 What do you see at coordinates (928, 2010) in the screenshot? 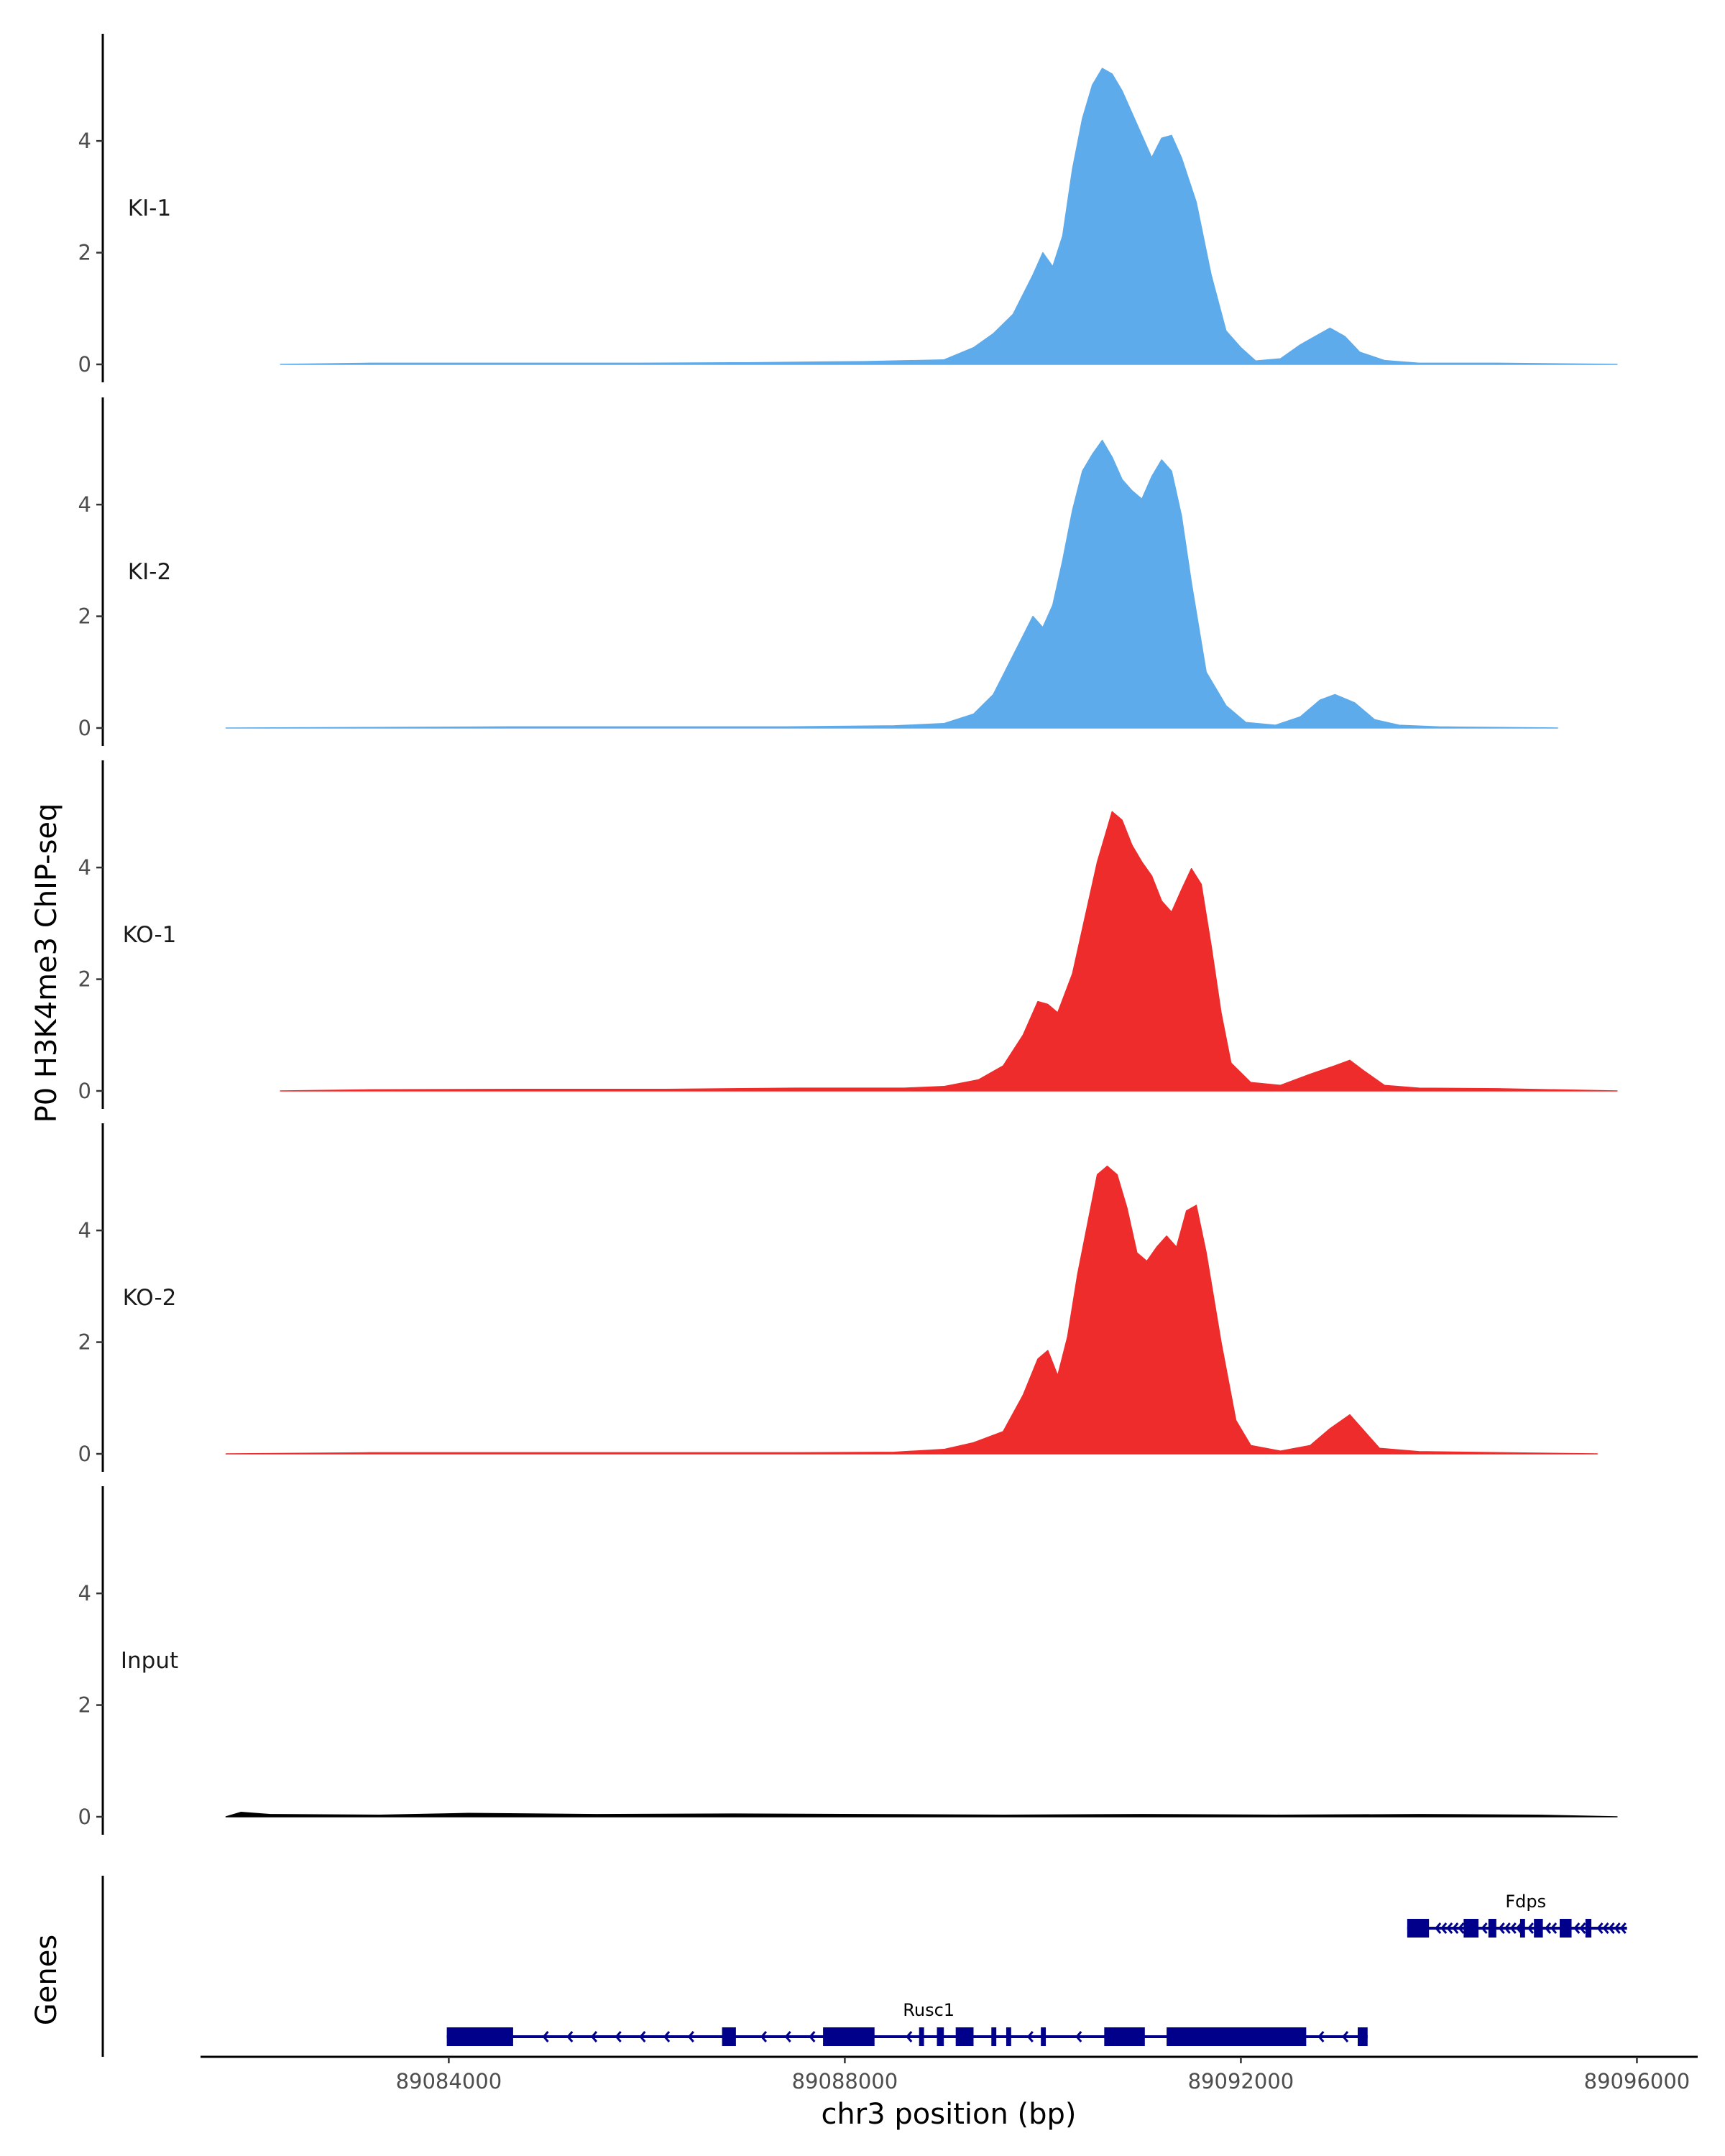
I see `gene-name-label: Rusc1` at bounding box center [928, 2010].